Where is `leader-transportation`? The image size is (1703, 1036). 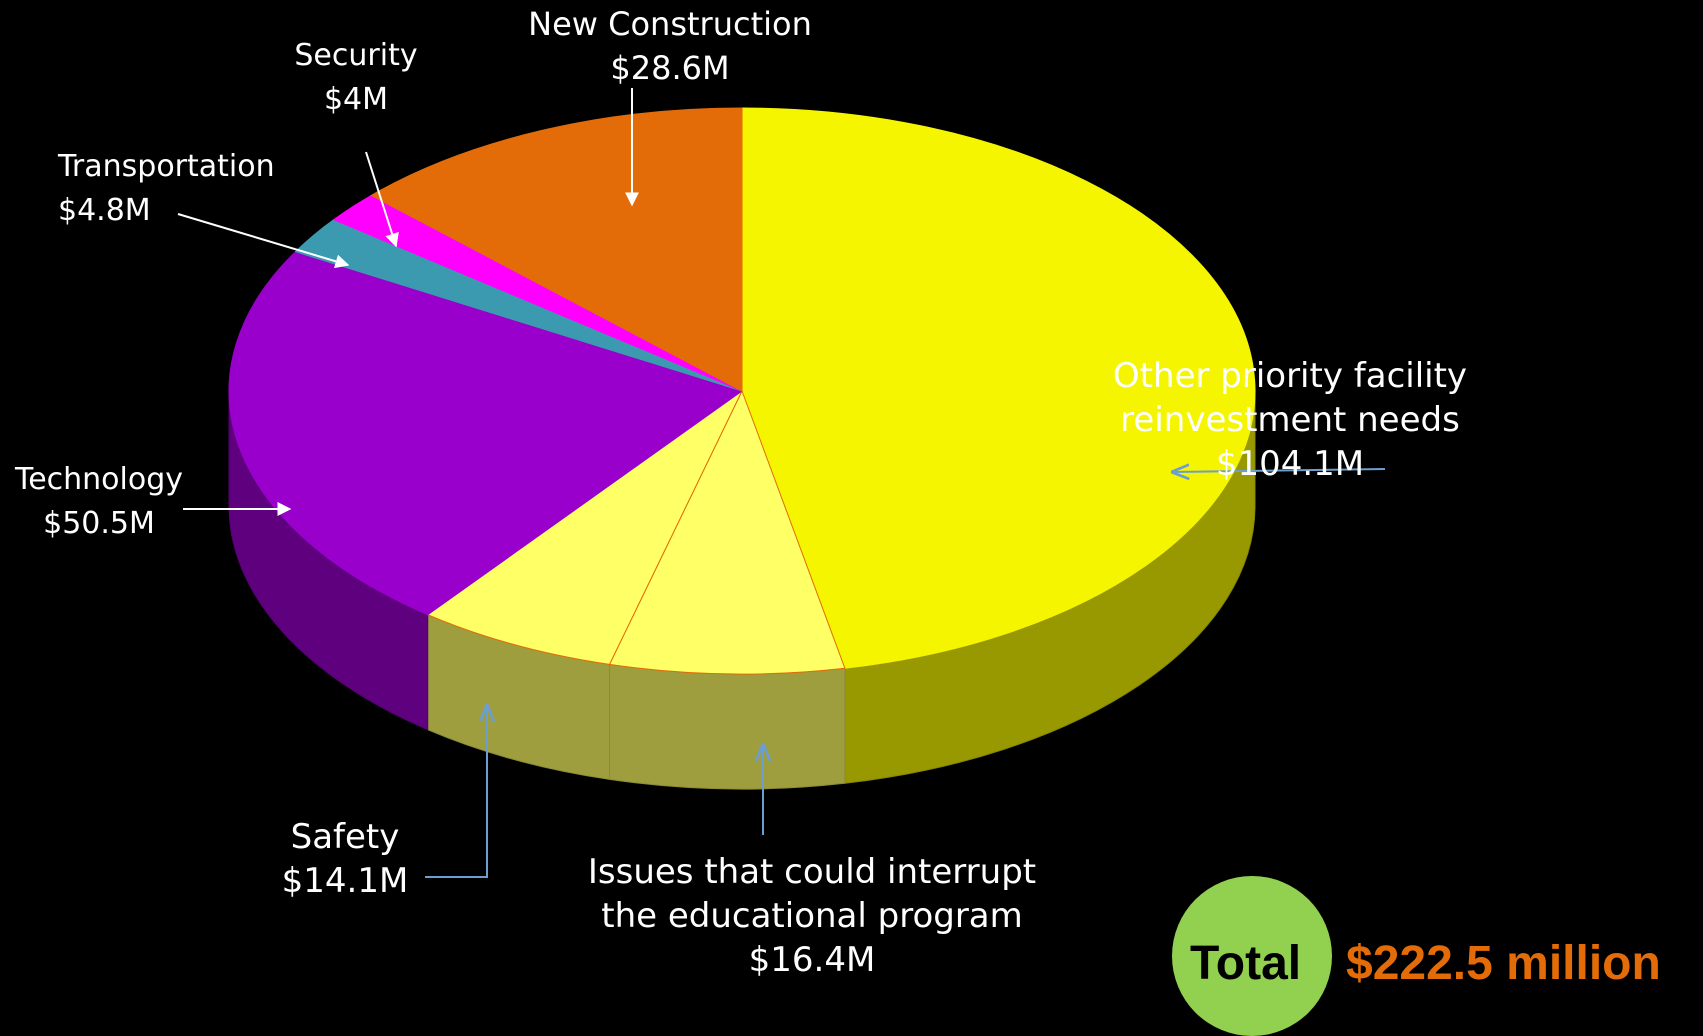 leader-transportation is located at coordinates (263, 241).